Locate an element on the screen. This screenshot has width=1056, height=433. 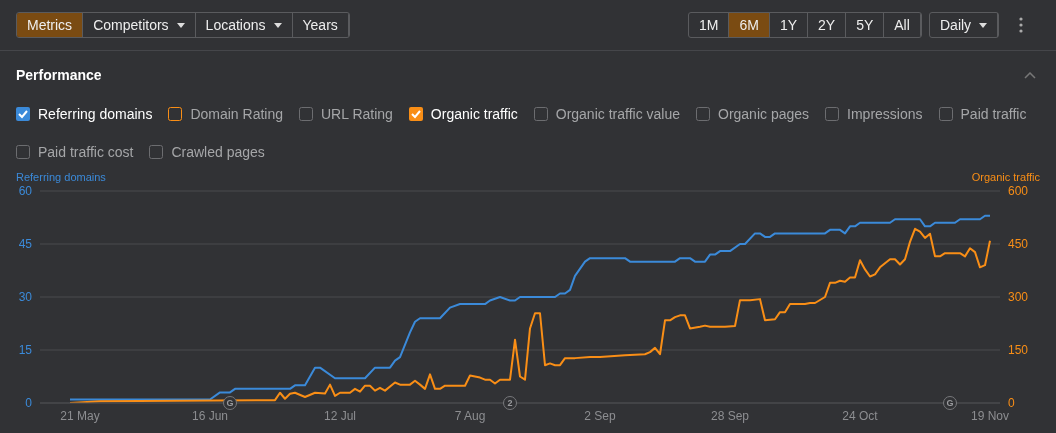
y-tick-label: 0 is located at coordinates (29, 403).